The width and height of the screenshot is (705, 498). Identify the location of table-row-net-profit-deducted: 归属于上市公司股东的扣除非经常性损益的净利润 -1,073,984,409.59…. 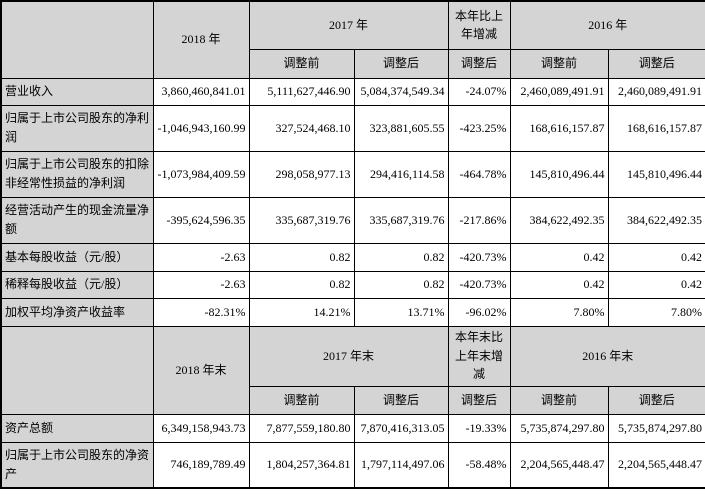
(352, 174).